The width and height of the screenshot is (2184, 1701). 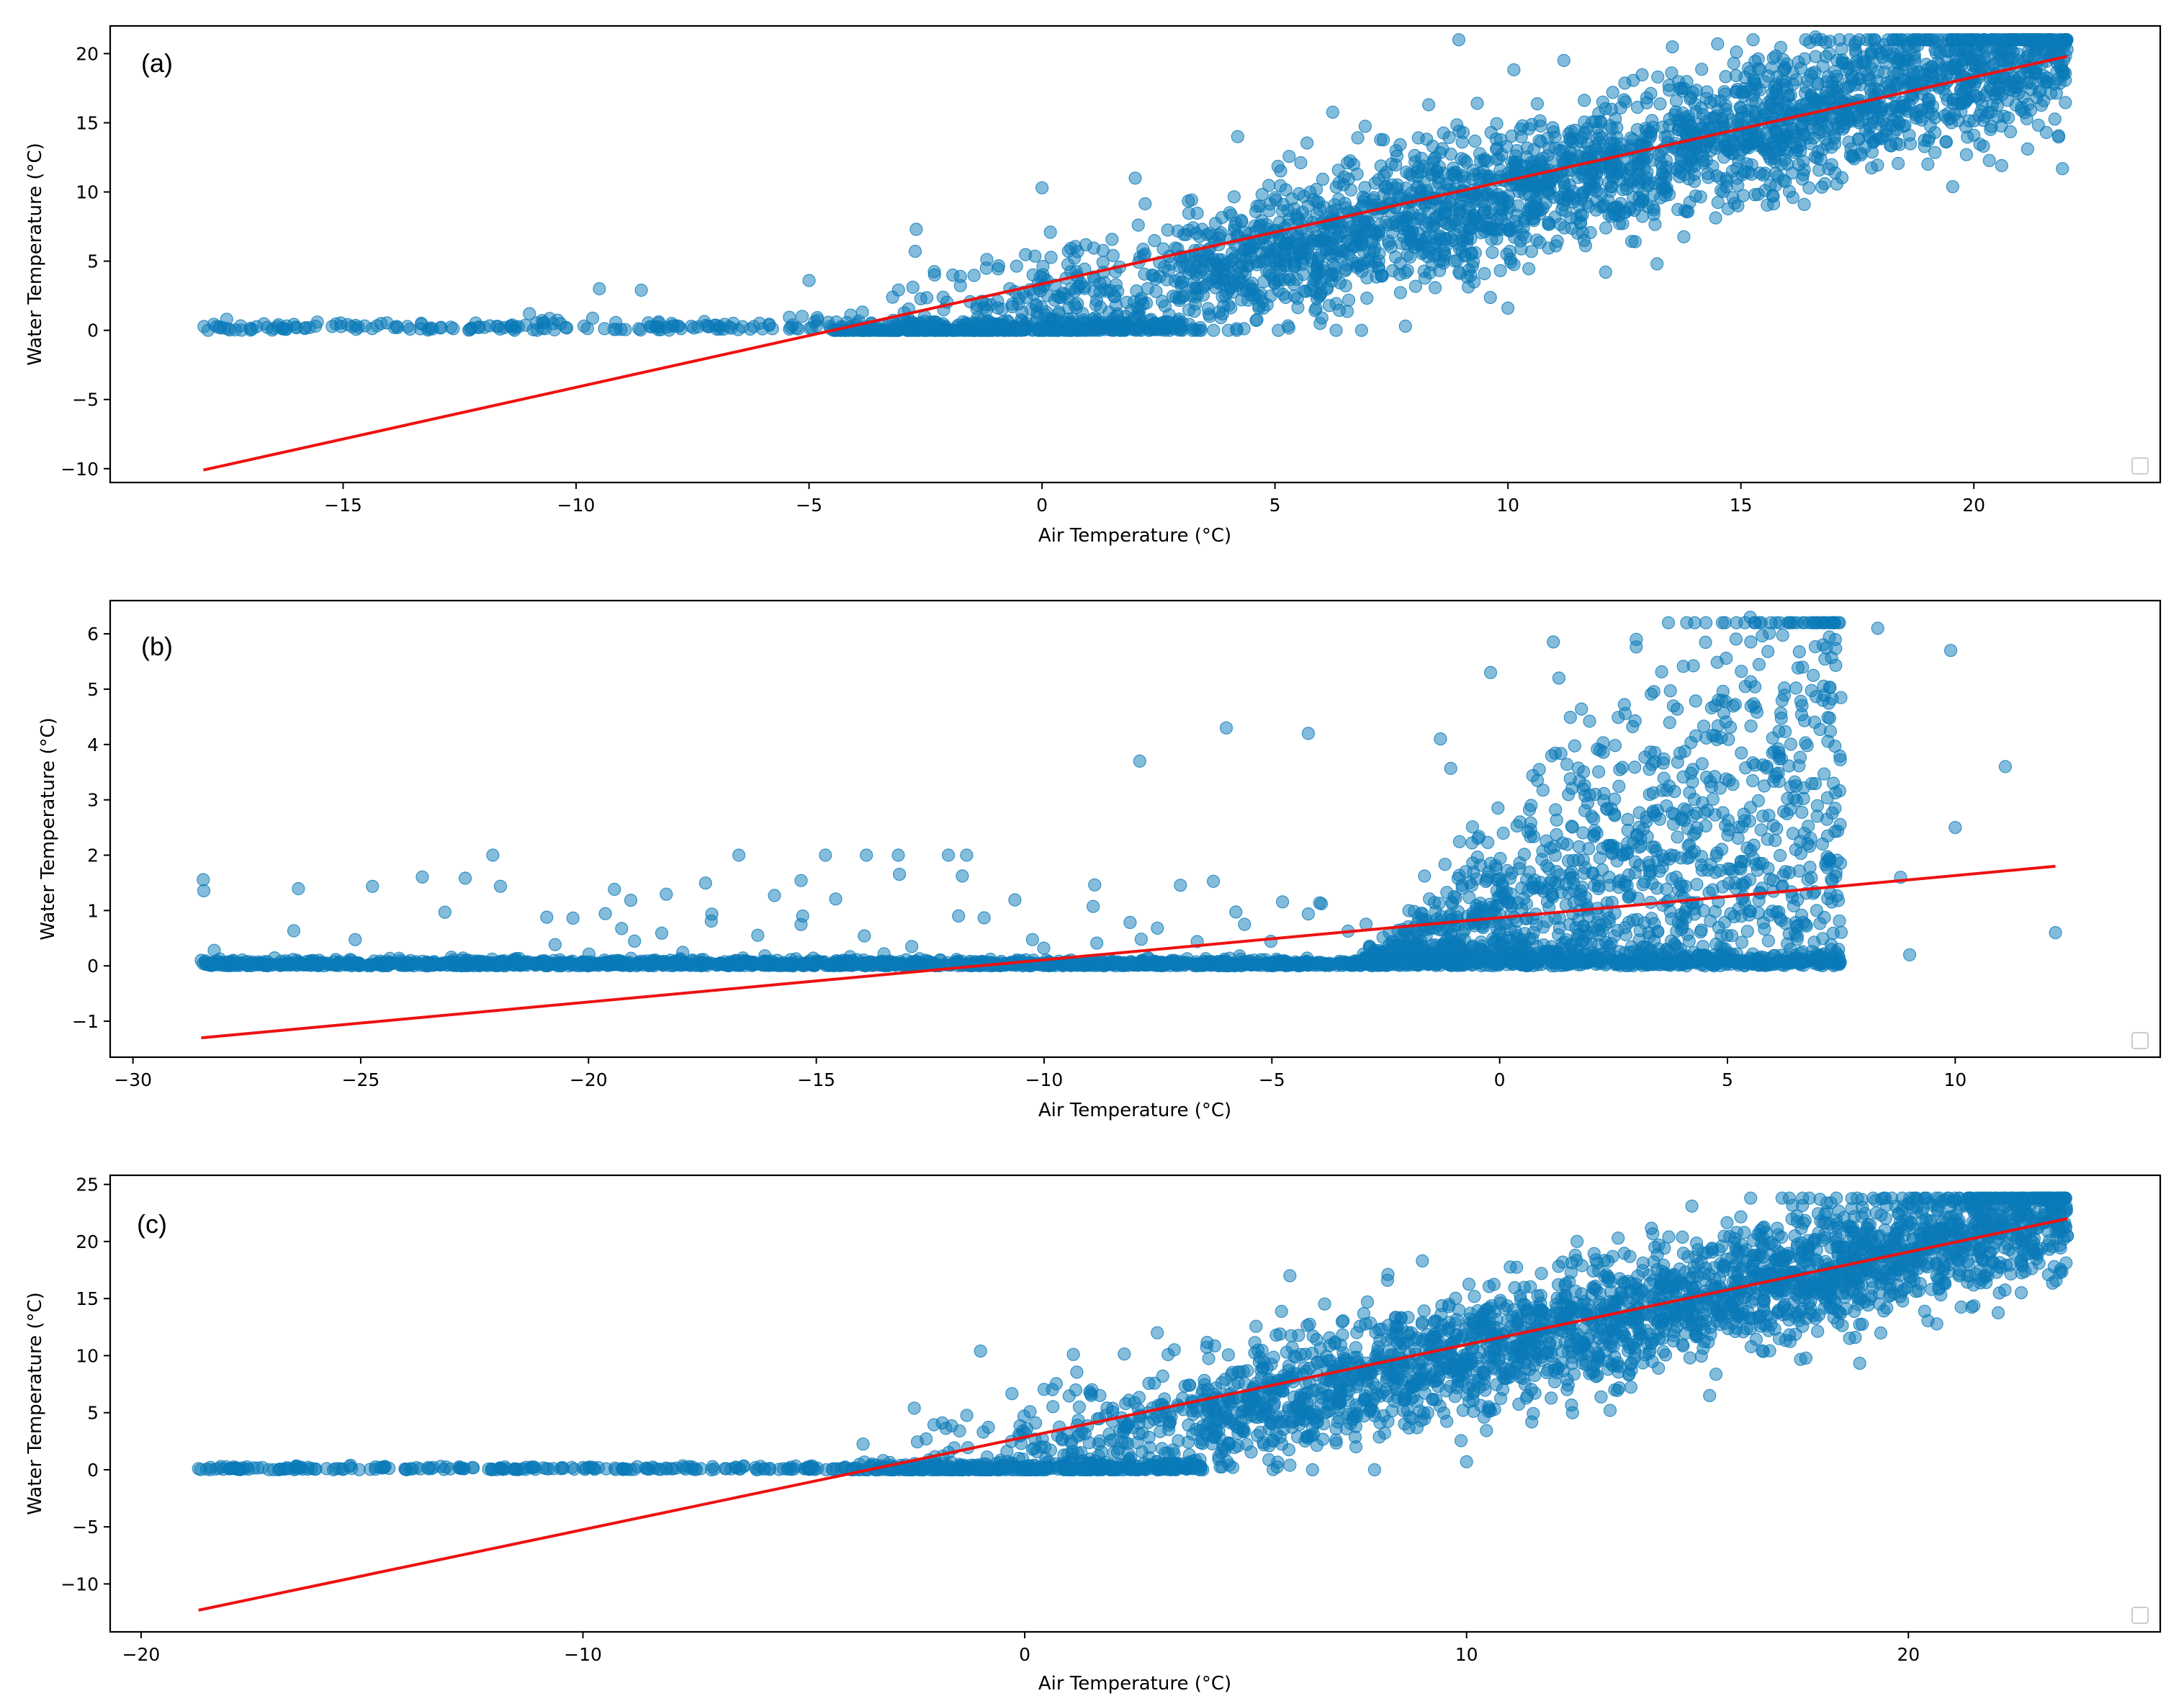 What do you see at coordinates (79, 470) in the screenshot?
I see `y-tick-label: −10` at bounding box center [79, 470].